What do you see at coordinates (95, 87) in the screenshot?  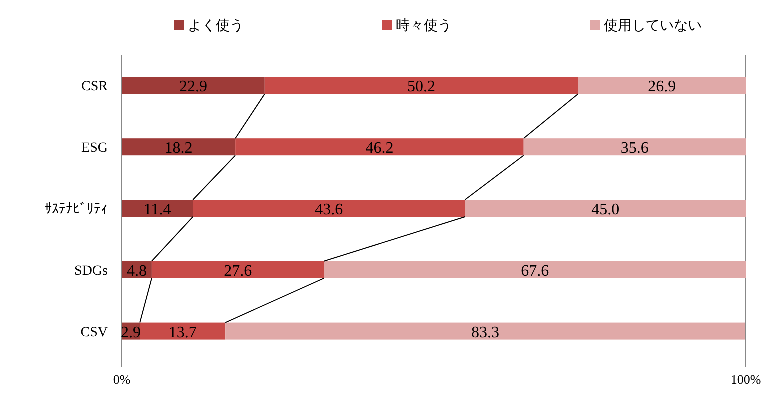 I see `y-tick-label: CSR` at bounding box center [95, 87].